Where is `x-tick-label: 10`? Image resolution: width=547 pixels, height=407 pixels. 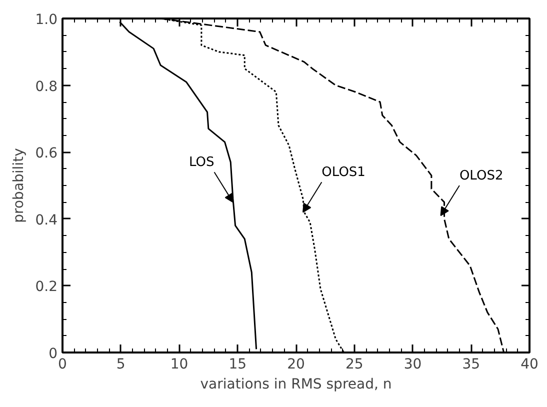
x-tick-label: 10 is located at coordinates (179, 364).